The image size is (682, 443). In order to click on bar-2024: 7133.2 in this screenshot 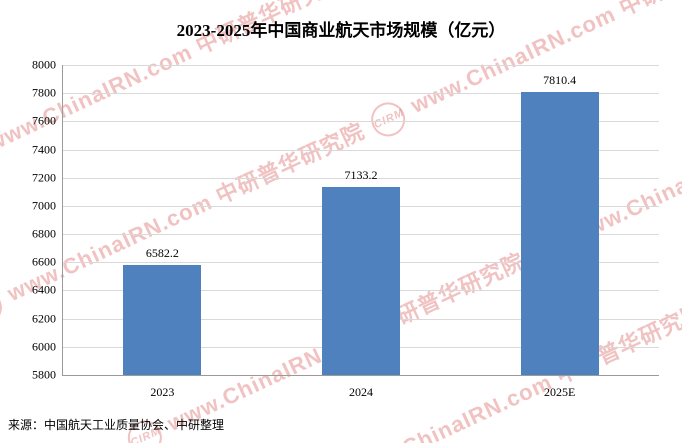, I will do `click(361, 271)`.